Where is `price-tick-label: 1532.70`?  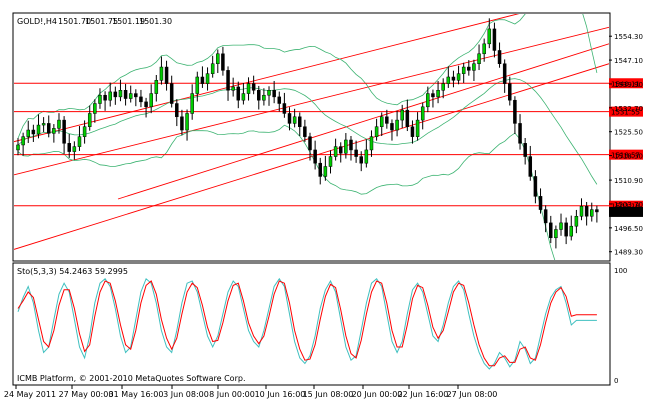 price-tick-label: 1532.70 is located at coordinates (628, 109).